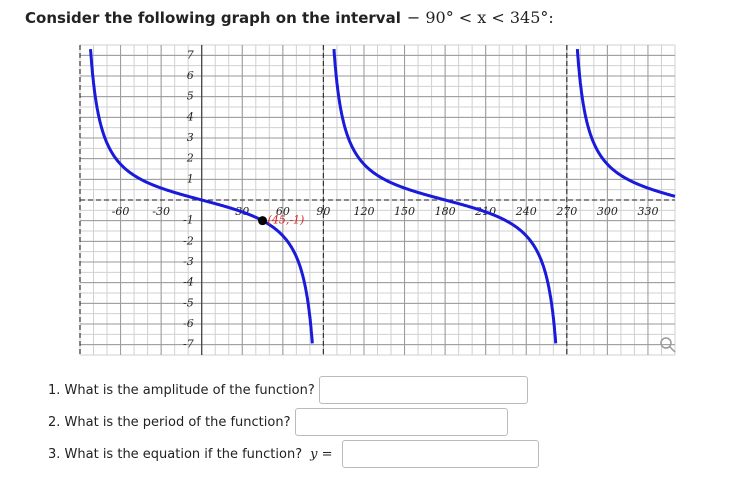  What do you see at coordinates (190, 178) in the screenshot?
I see `y-tick-label: 1` at bounding box center [190, 178].